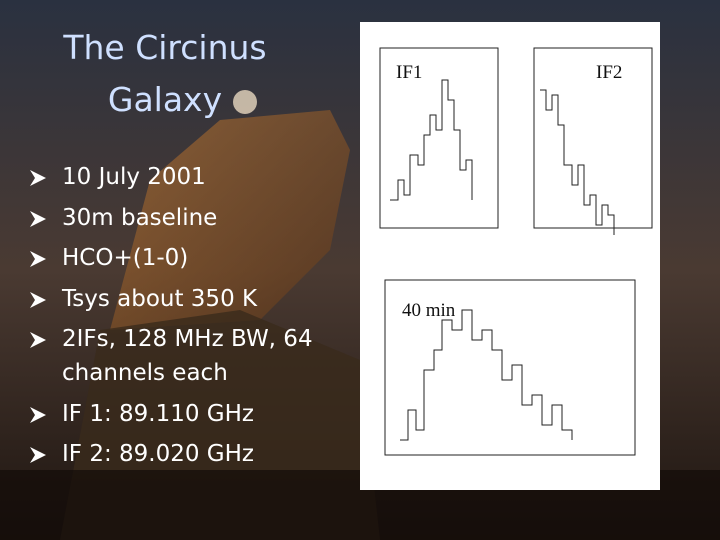 This screenshot has width=720, height=540. What do you see at coordinates (165, 73) in the screenshot?
I see `title: The Circinus Galaxy` at bounding box center [165, 73].